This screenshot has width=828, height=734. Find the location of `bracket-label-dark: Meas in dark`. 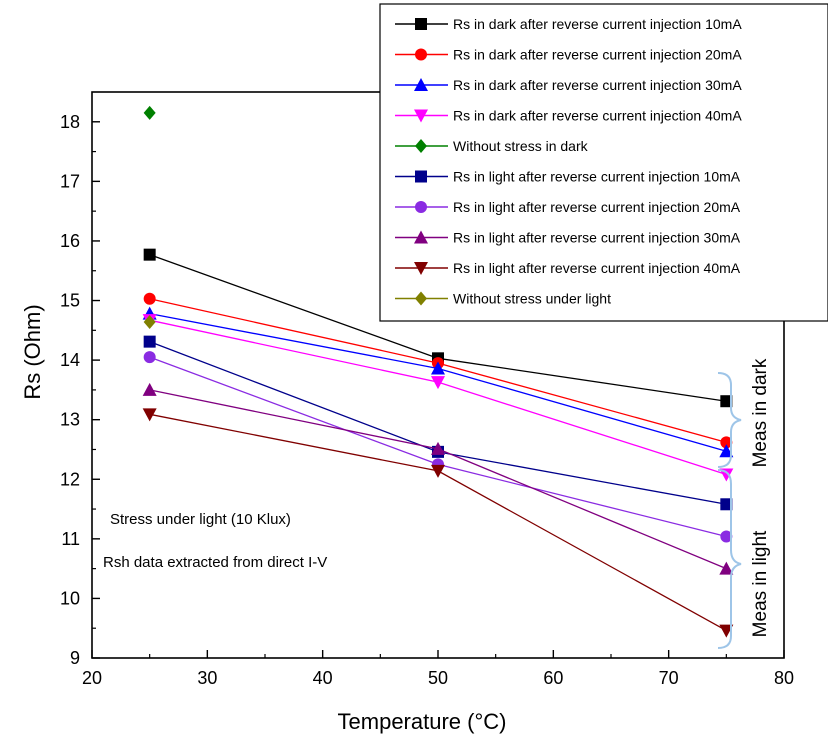

bracket-label-dark: Meas in dark is located at coordinates (760, 412).